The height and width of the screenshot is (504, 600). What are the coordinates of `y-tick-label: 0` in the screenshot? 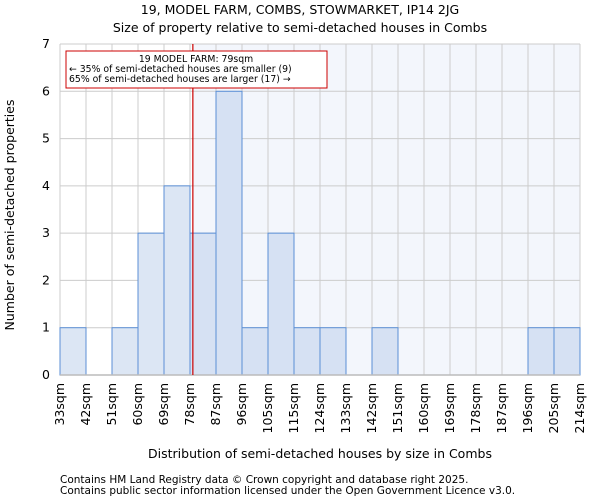 It's located at (46, 374).